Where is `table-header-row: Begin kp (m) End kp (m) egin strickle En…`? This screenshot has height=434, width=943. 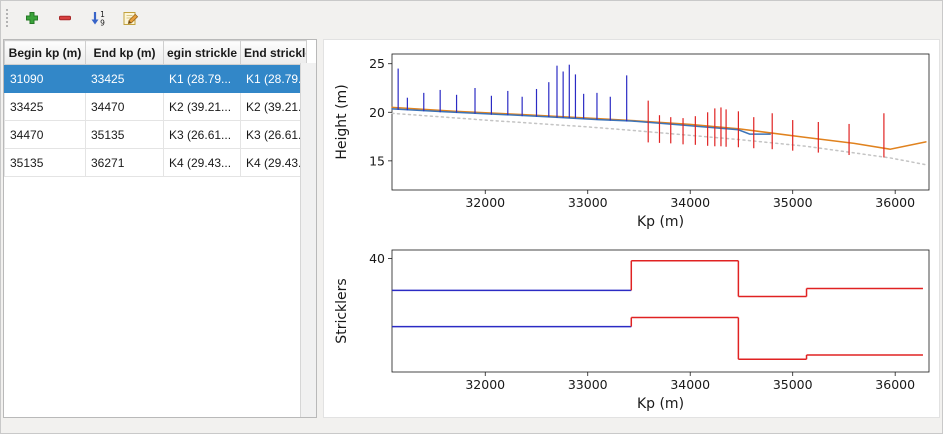 table-header-row: Begin kp (m) End kp (m) egin strickle En… is located at coordinates (155, 52).